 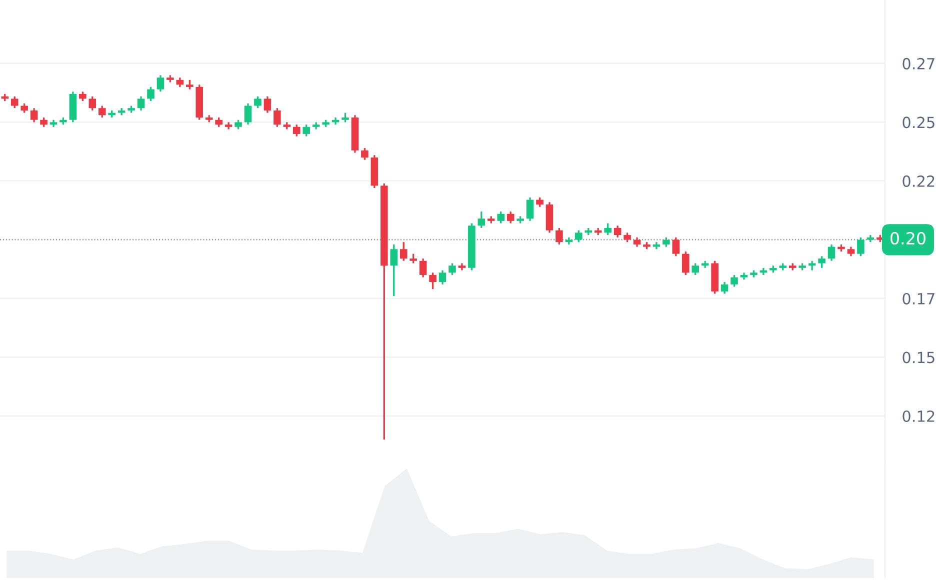 I want to click on ref-line-label: 0.20, so click(x=908, y=238).